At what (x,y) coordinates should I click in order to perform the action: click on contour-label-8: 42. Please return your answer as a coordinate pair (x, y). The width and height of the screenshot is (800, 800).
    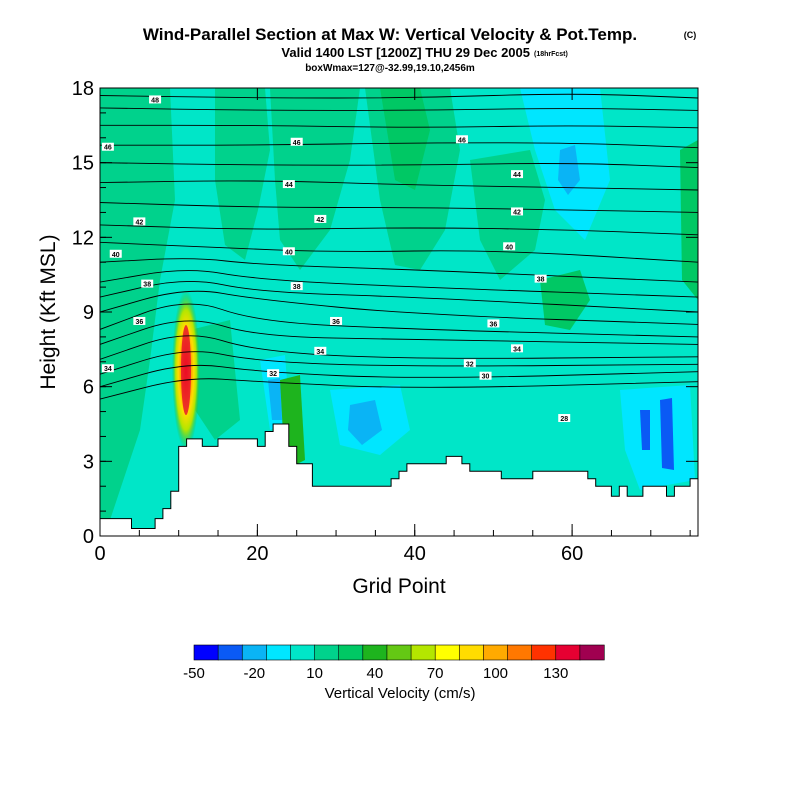
    Looking at the image, I should click on (517, 212).